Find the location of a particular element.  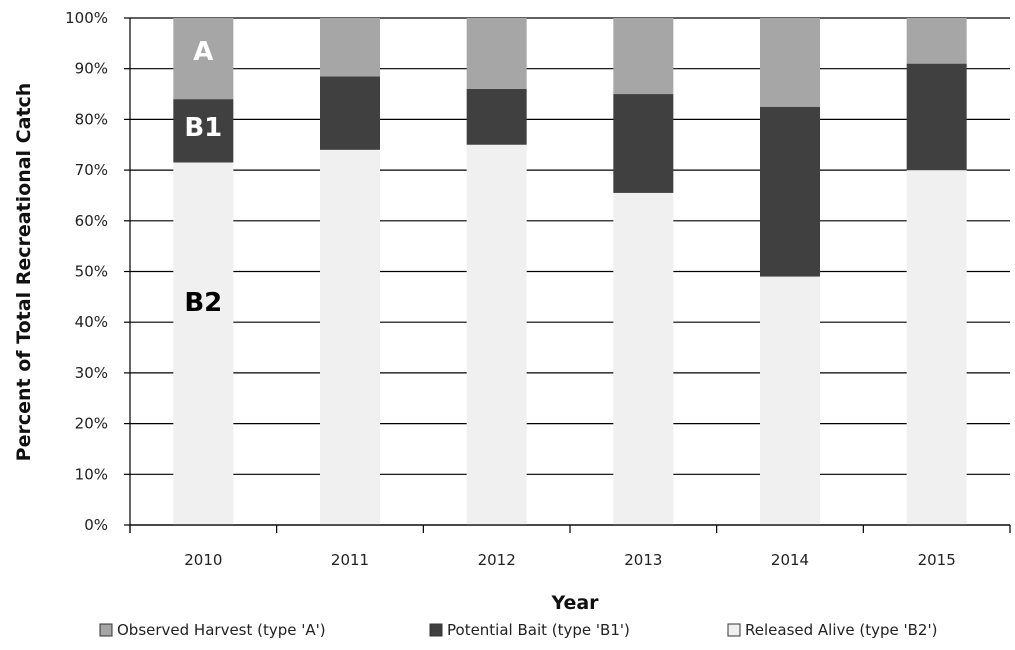

y-tick-label: 20% is located at coordinates (91, 424).